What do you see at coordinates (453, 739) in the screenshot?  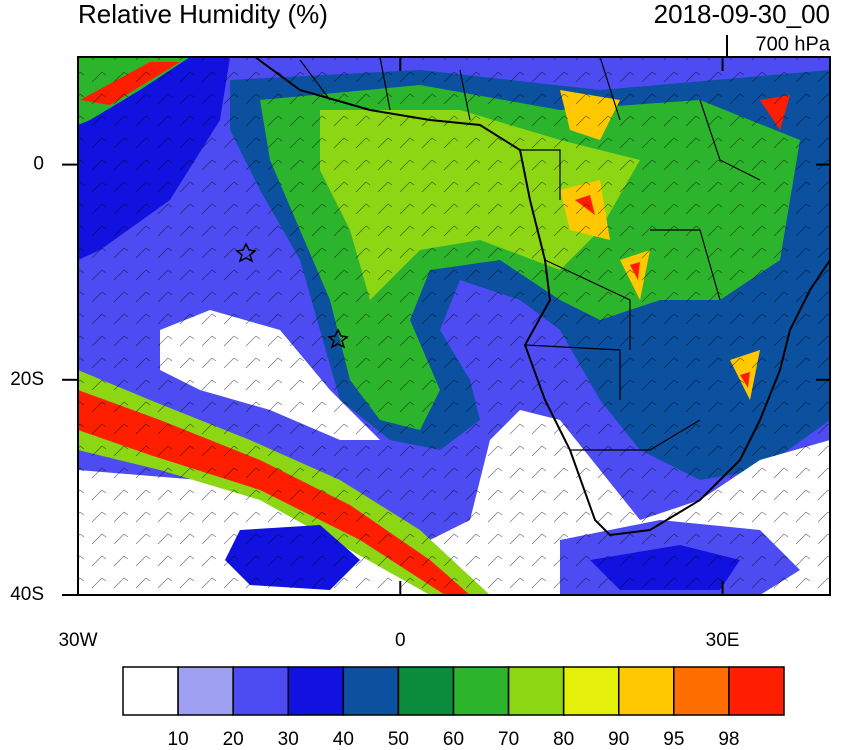 I see `colorbar-label: 60` at bounding box center [453, 739].